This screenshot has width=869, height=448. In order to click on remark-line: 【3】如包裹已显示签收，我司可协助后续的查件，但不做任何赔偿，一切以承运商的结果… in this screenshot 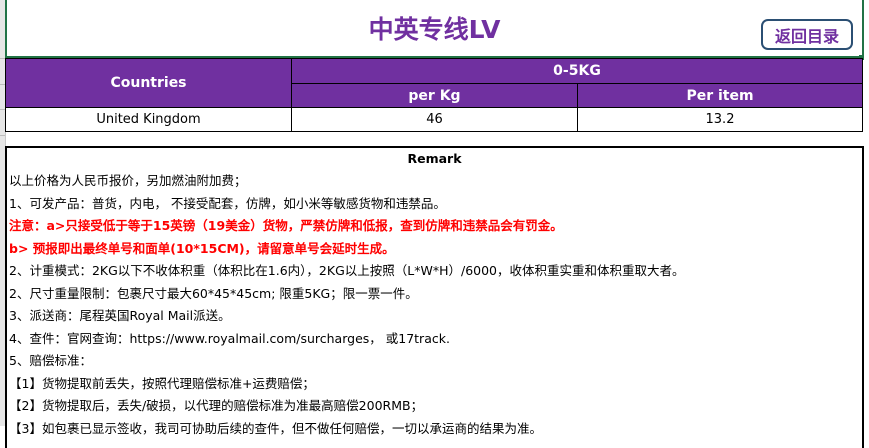, I will do `click(275, 428)`.